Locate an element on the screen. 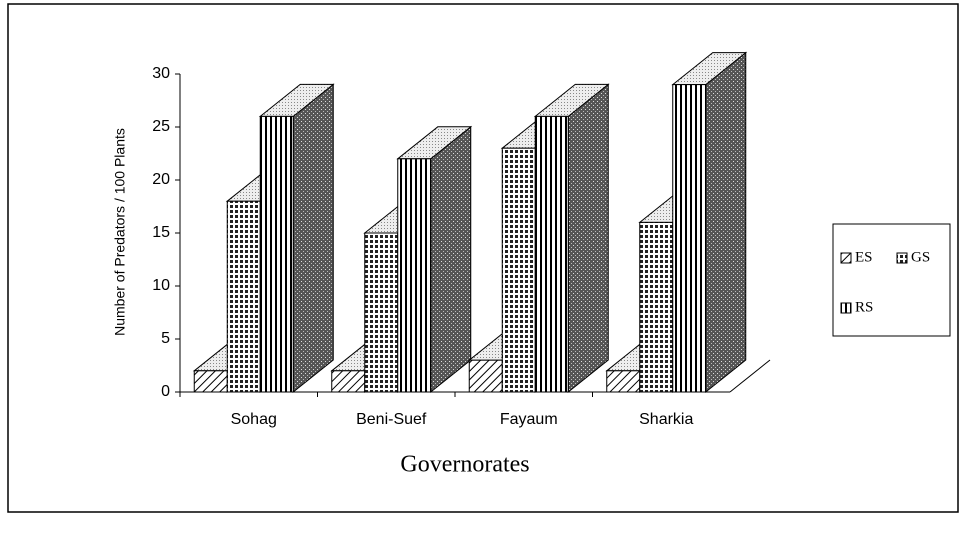  legend-label: GS is located at coordinates (920, 257).